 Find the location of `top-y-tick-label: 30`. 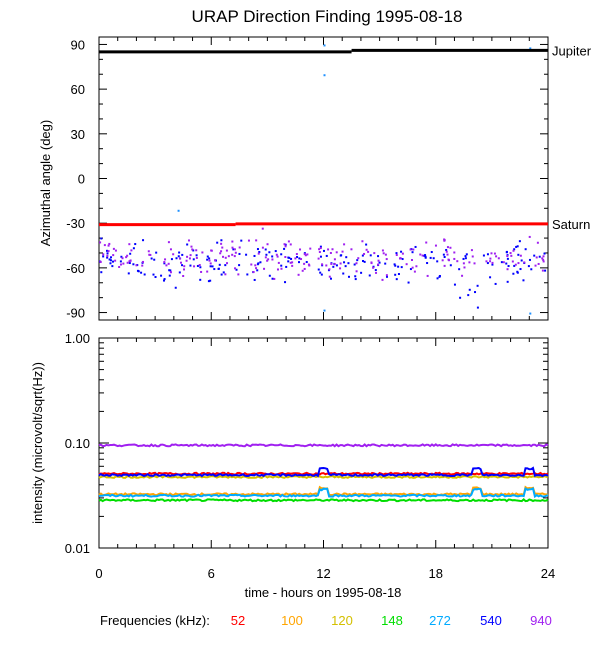

top-y-tick-label: 30 is located at coordinates (78, 134).